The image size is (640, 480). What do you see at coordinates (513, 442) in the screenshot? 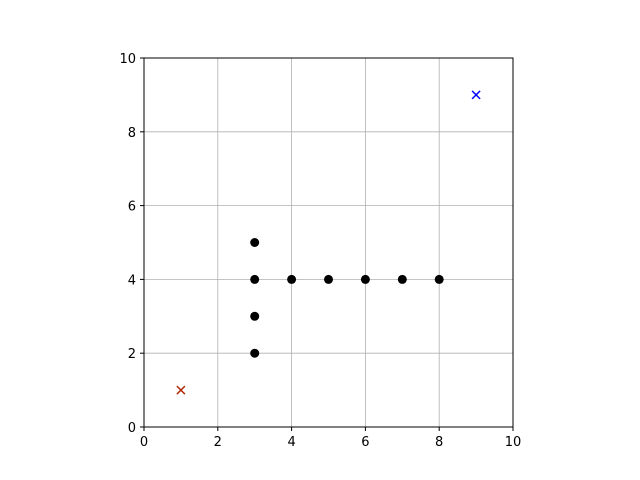
I see `x-tick-label: 10` at bounding box center [513, 442].